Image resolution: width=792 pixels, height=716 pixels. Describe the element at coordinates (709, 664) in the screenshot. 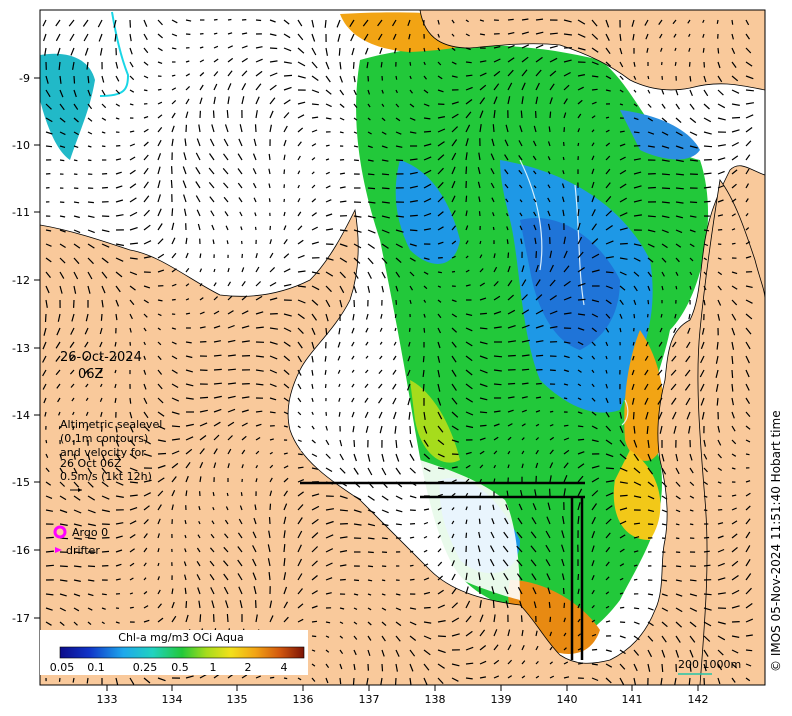

I see `depth-scale-label: 200 1000m` at that location.